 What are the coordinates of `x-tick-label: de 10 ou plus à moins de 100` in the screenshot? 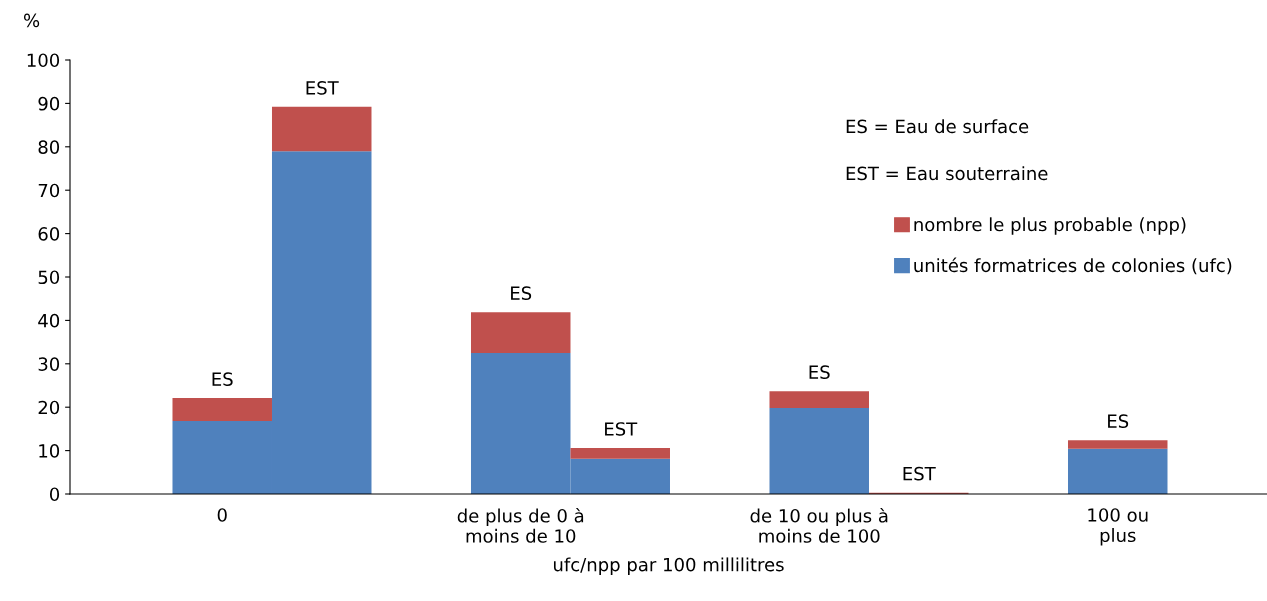 It's located at (819, 525).